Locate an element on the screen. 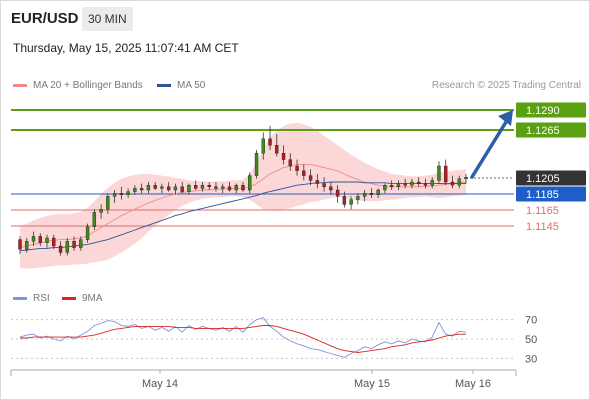  level-label-1.1145: 1.1145 is located at coordinates (542, 227).